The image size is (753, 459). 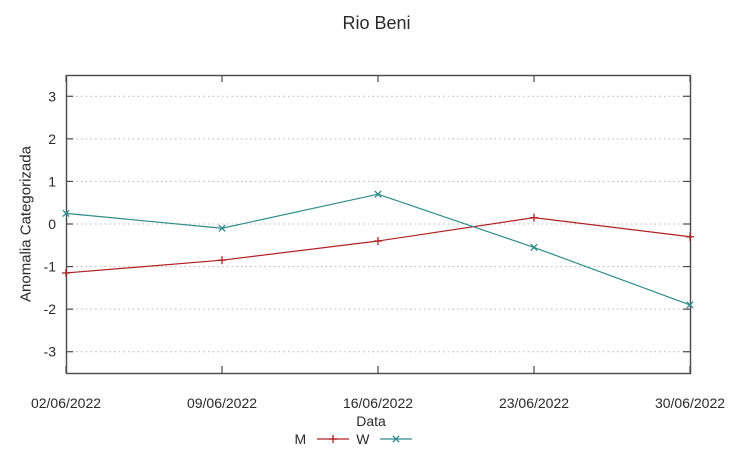 What do you see at coordinates (534, 403) in the screenshot?
I see `x-tick-label: 23/06/2022` at bounding box center [534, 403].